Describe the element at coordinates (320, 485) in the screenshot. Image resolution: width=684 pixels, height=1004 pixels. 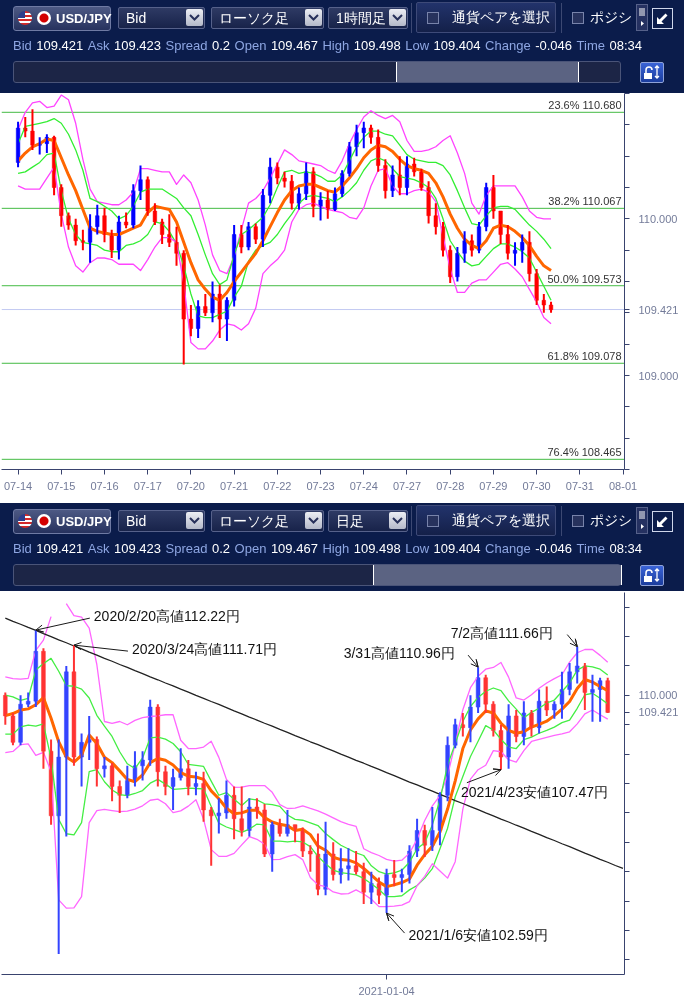
I see `x-tick-label: 07-23` at that location.